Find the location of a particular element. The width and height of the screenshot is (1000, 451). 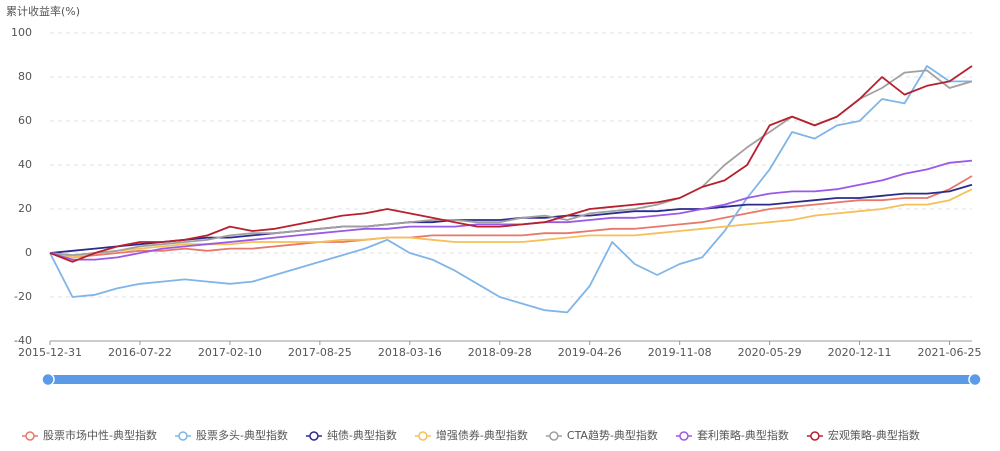

legend-label: CTA趋势-典型指数 is located at coordinates (612, 435).